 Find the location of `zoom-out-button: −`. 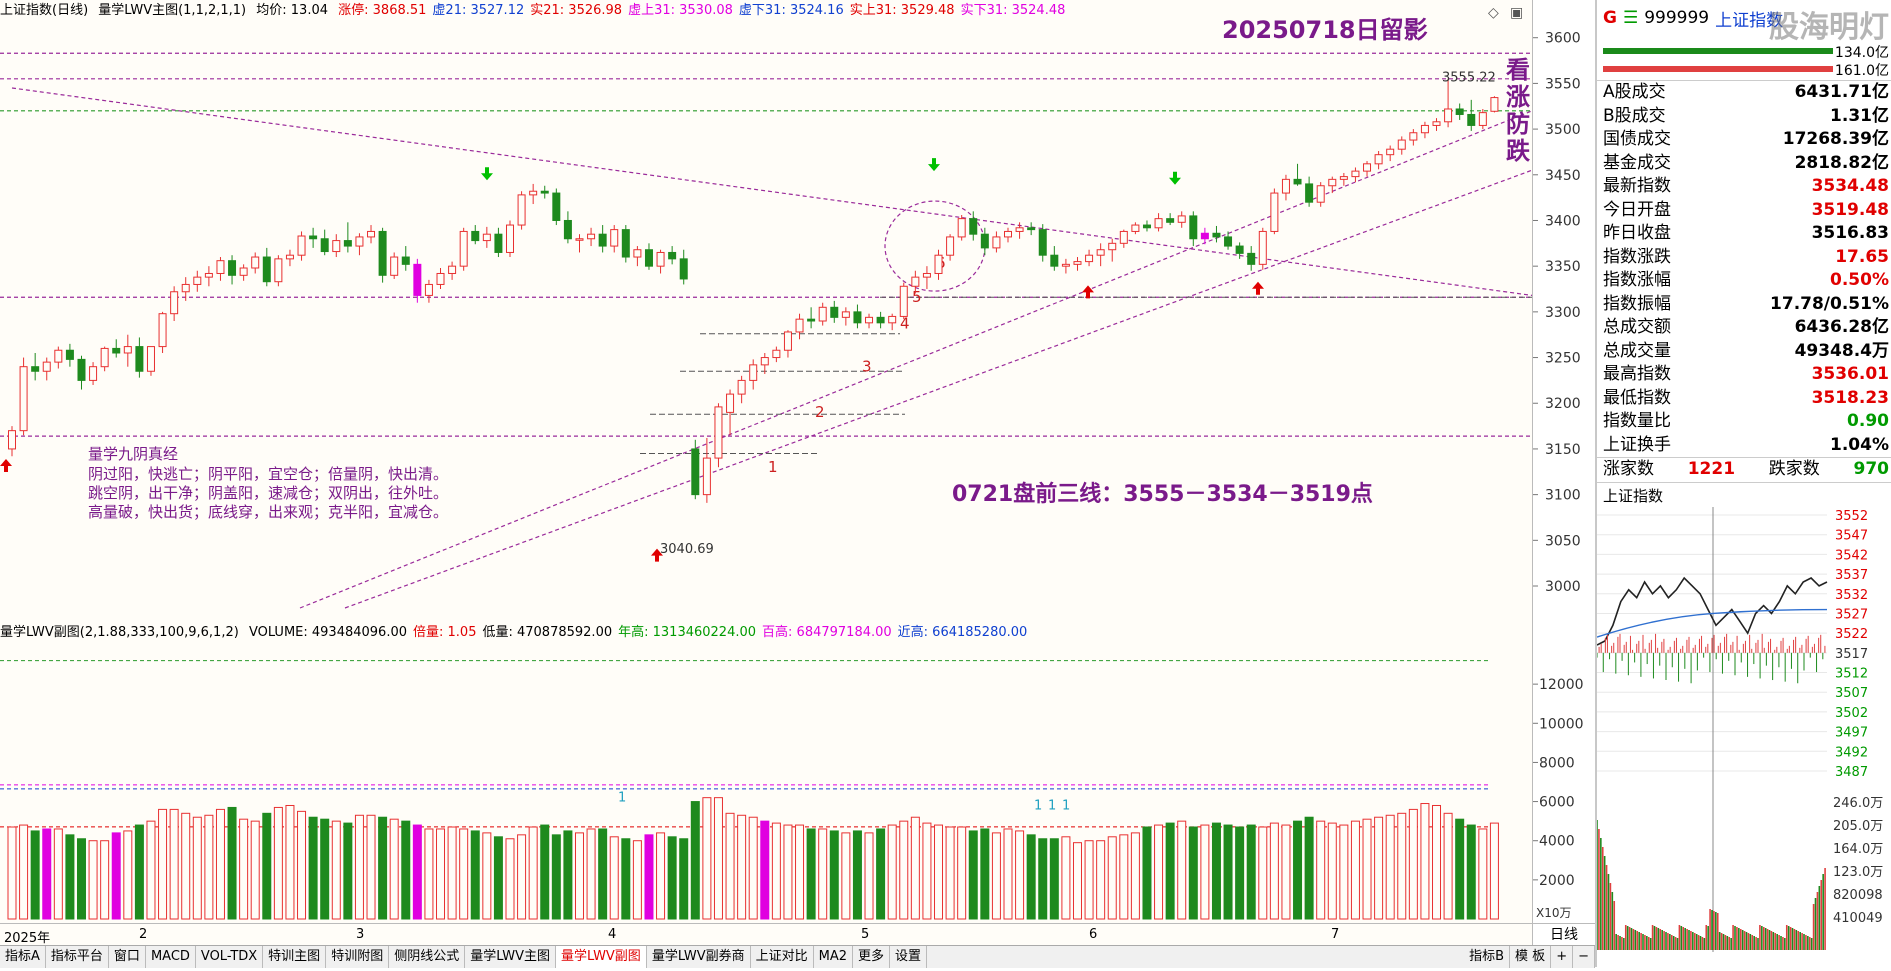

zoom-out-button: − is located at coordinates (1584, 957).